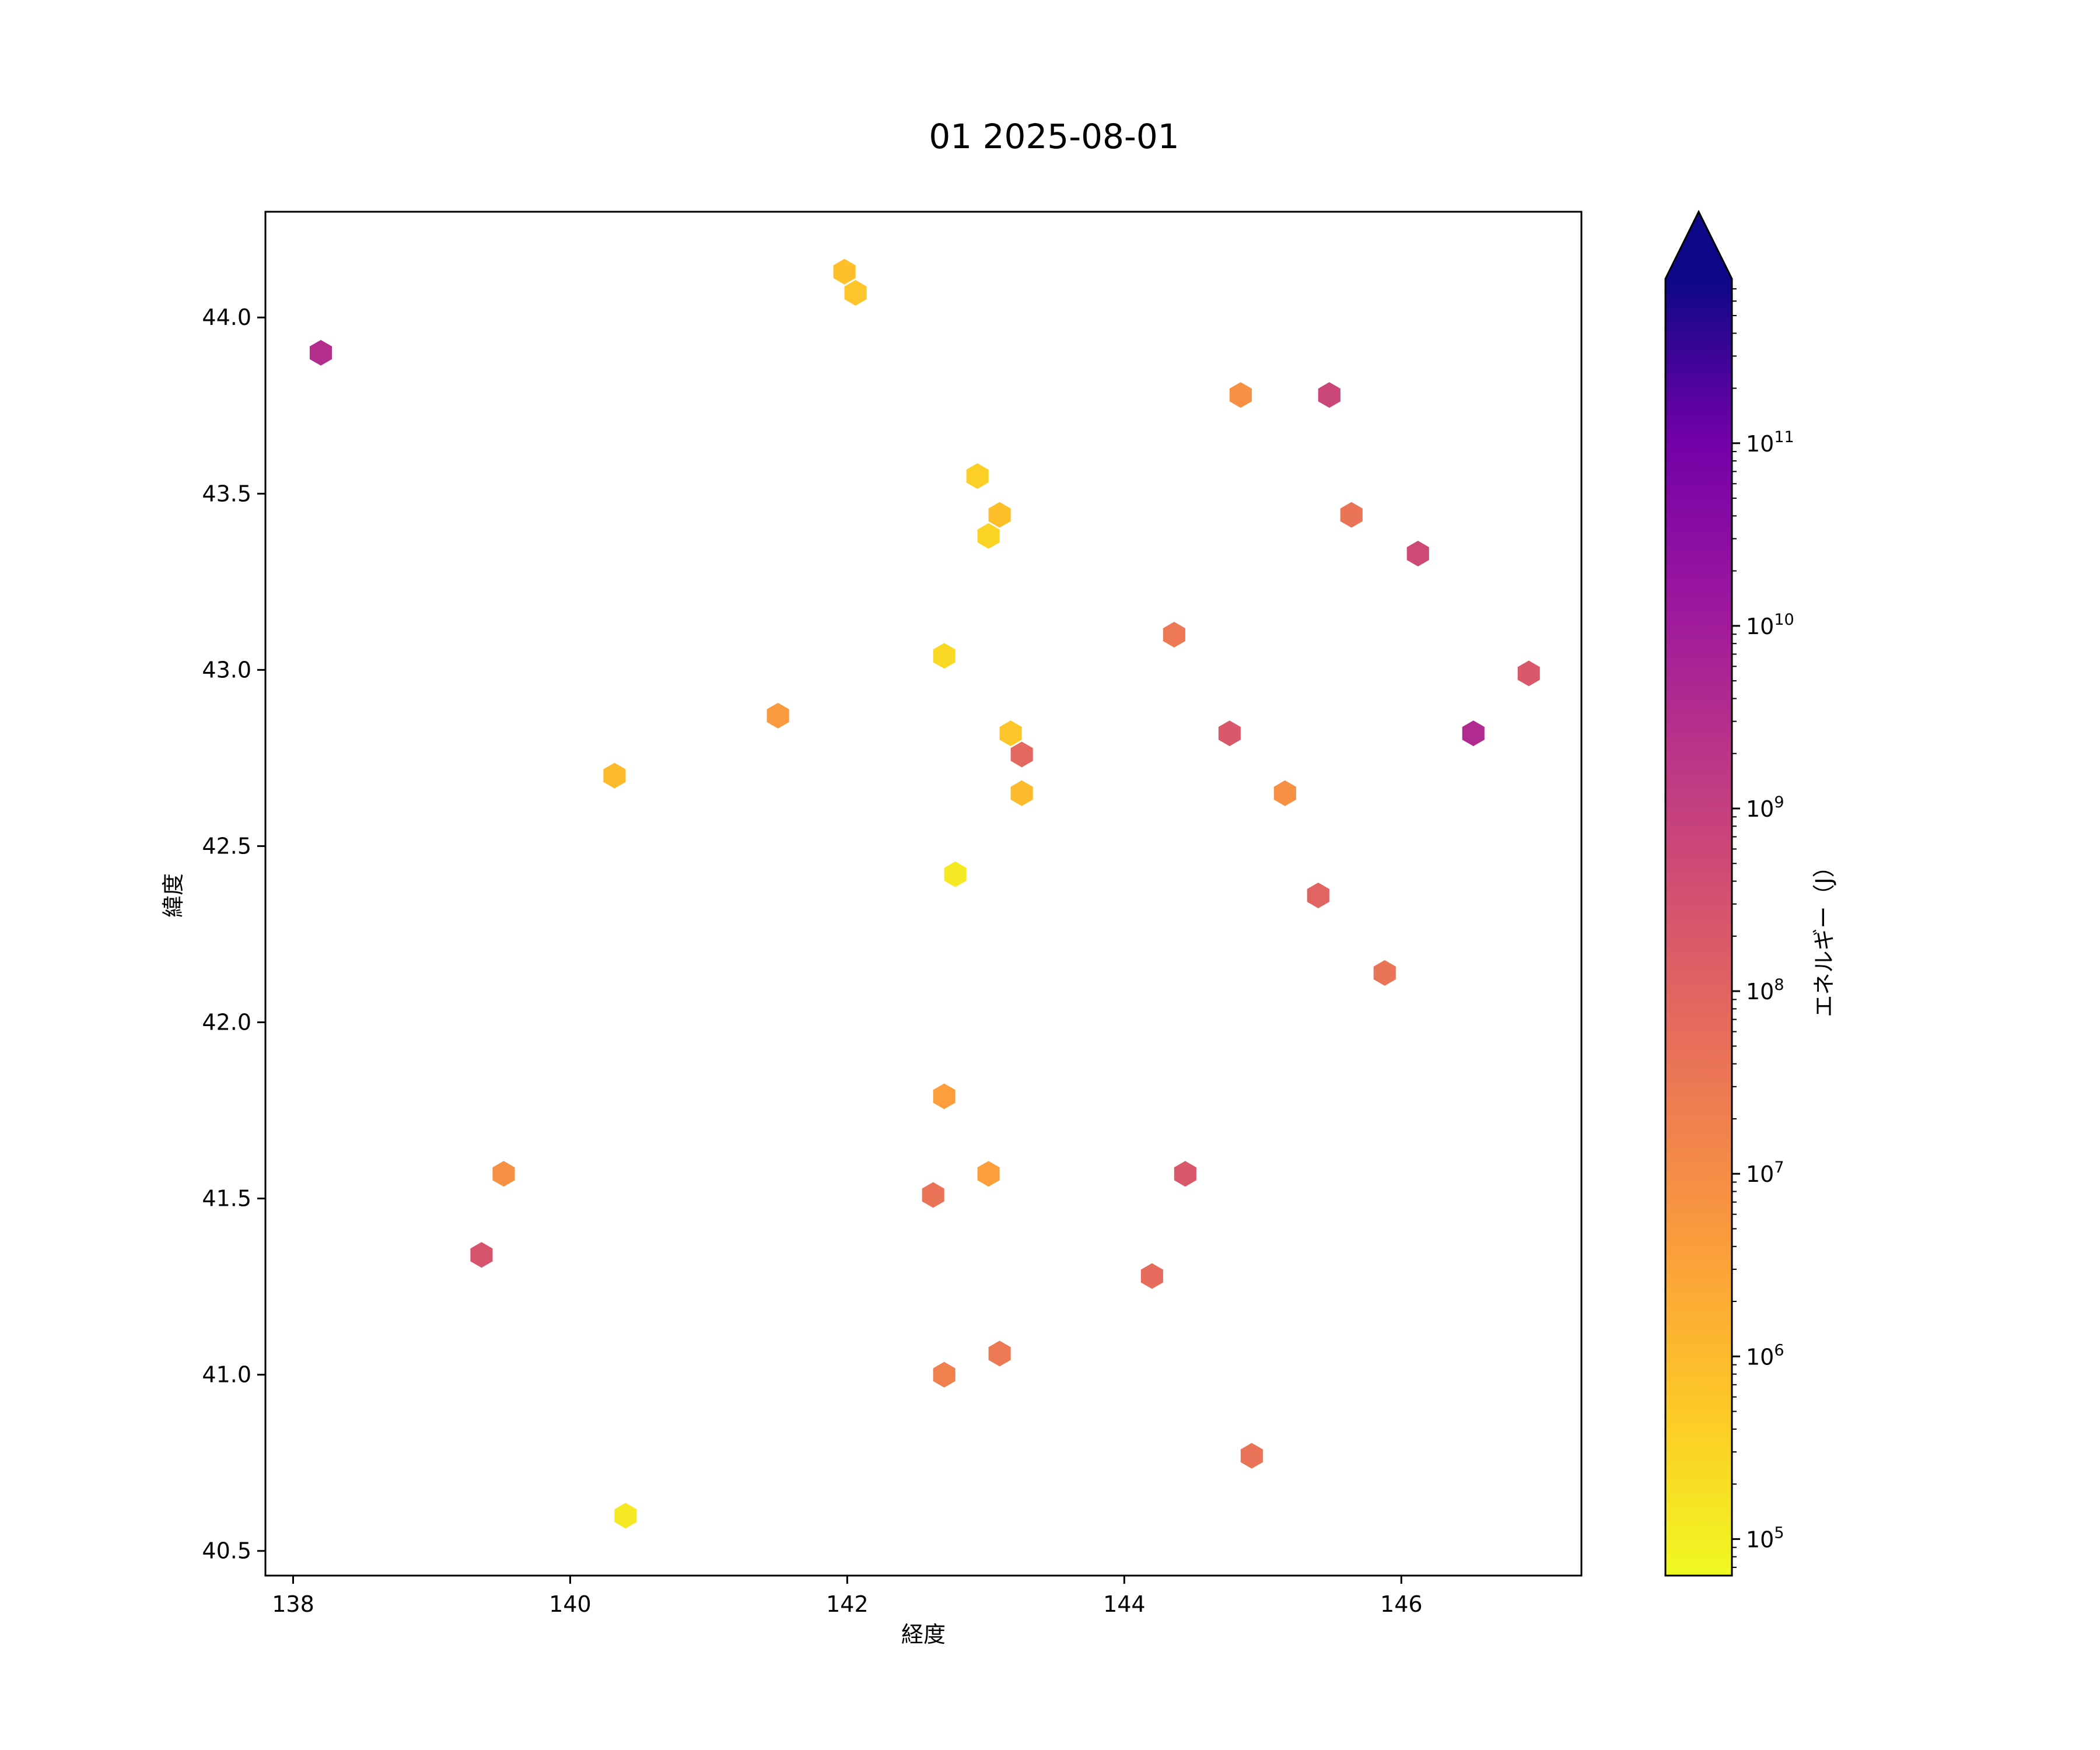  I want to click on y-tick-label: 41.5, so click(226, 1199).